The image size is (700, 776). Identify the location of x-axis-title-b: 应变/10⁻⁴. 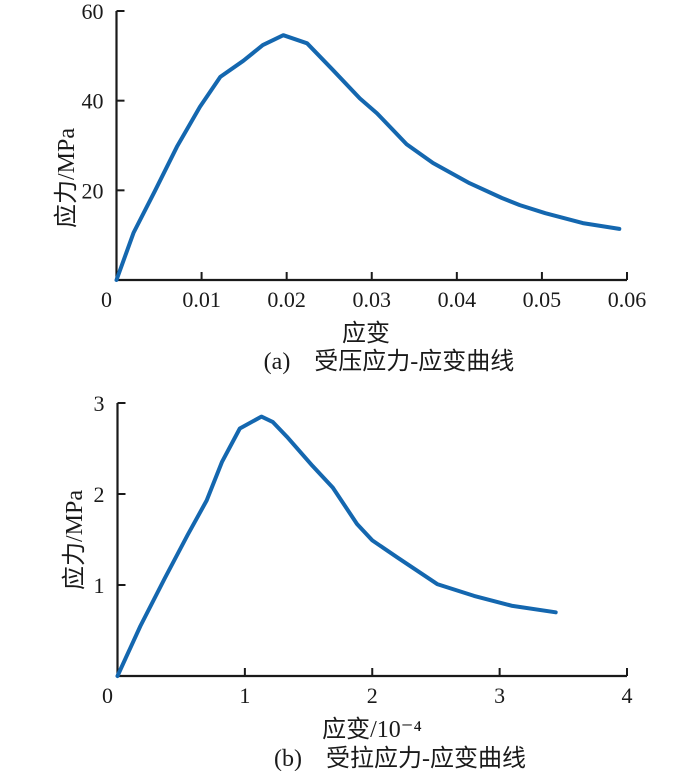
(372, 729).